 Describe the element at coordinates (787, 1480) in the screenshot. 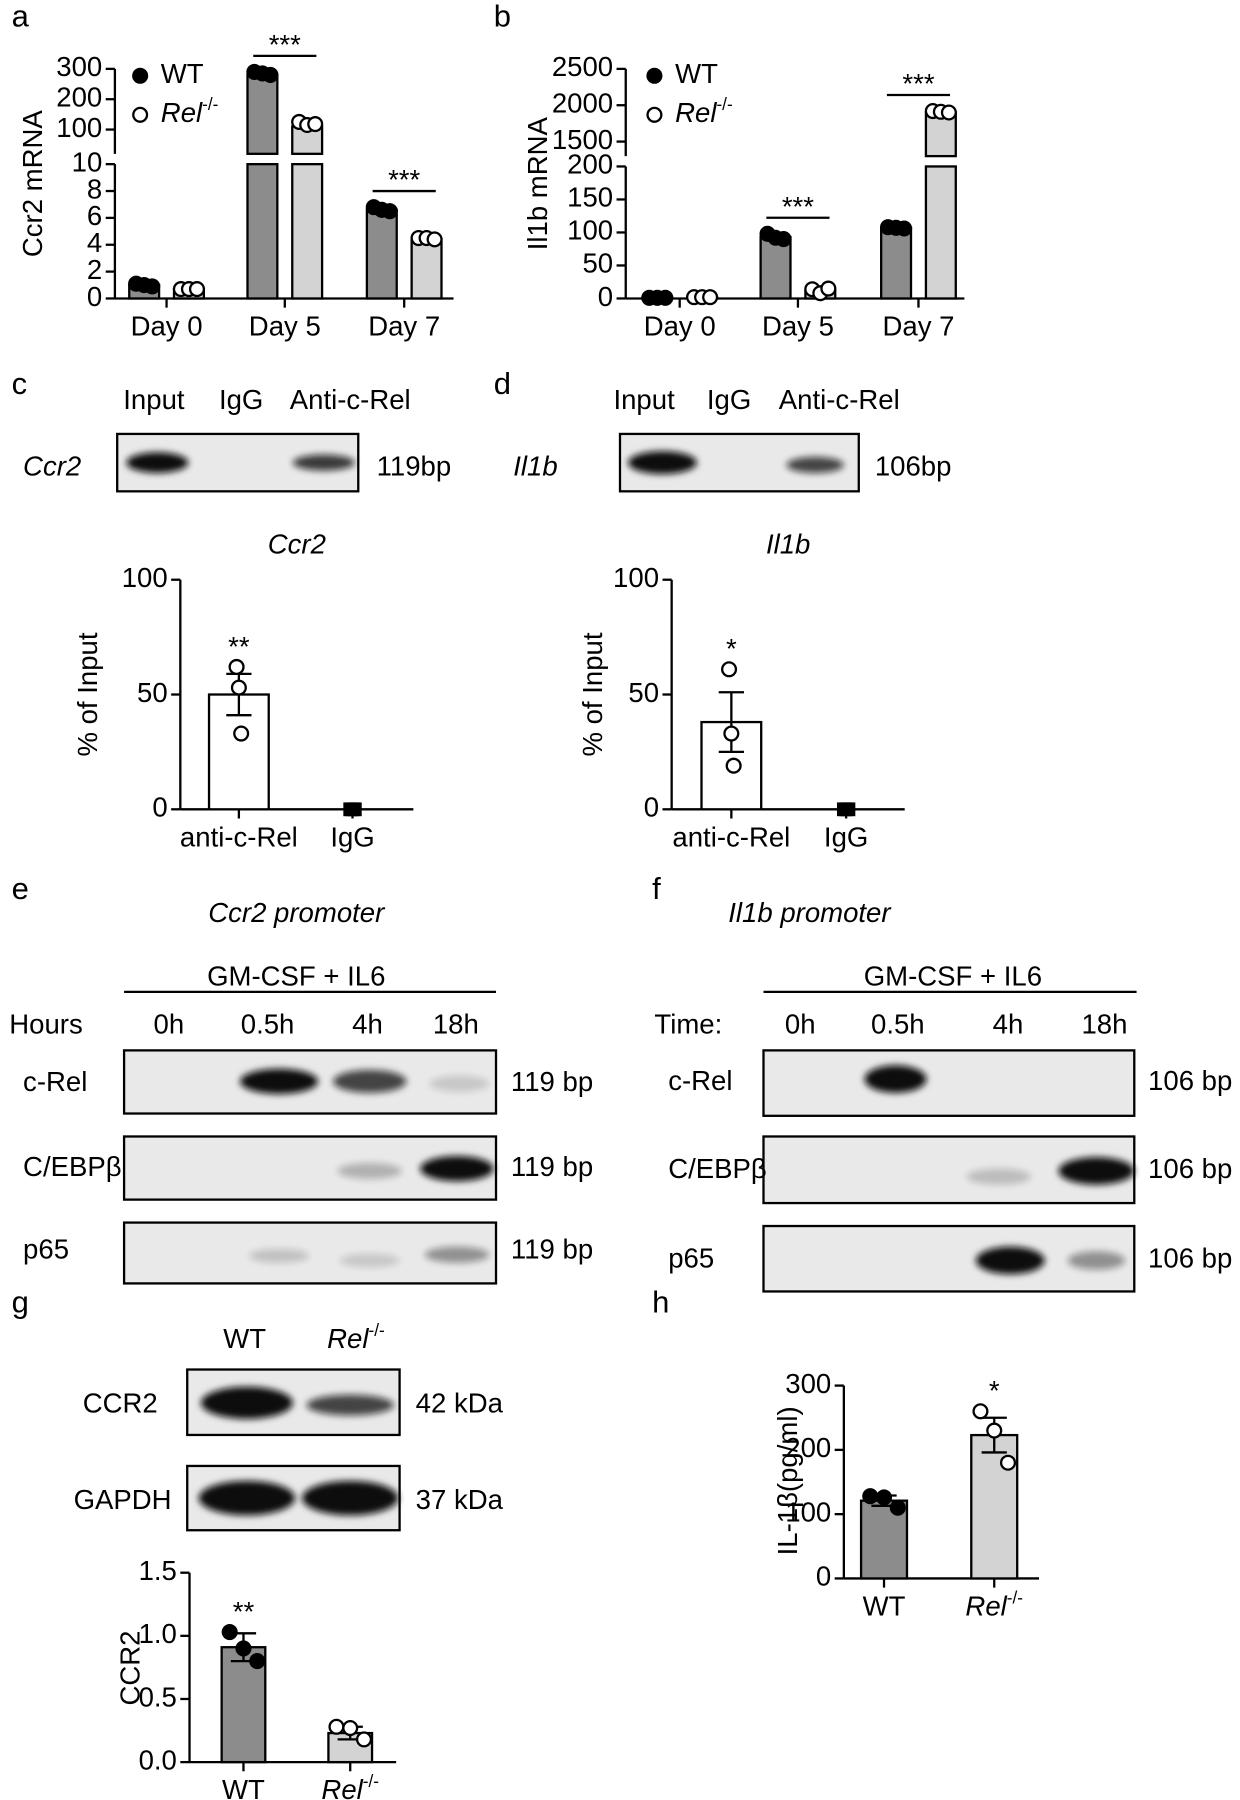

I see `y-axis-label: IL-1β(pg/ml)` at that location.